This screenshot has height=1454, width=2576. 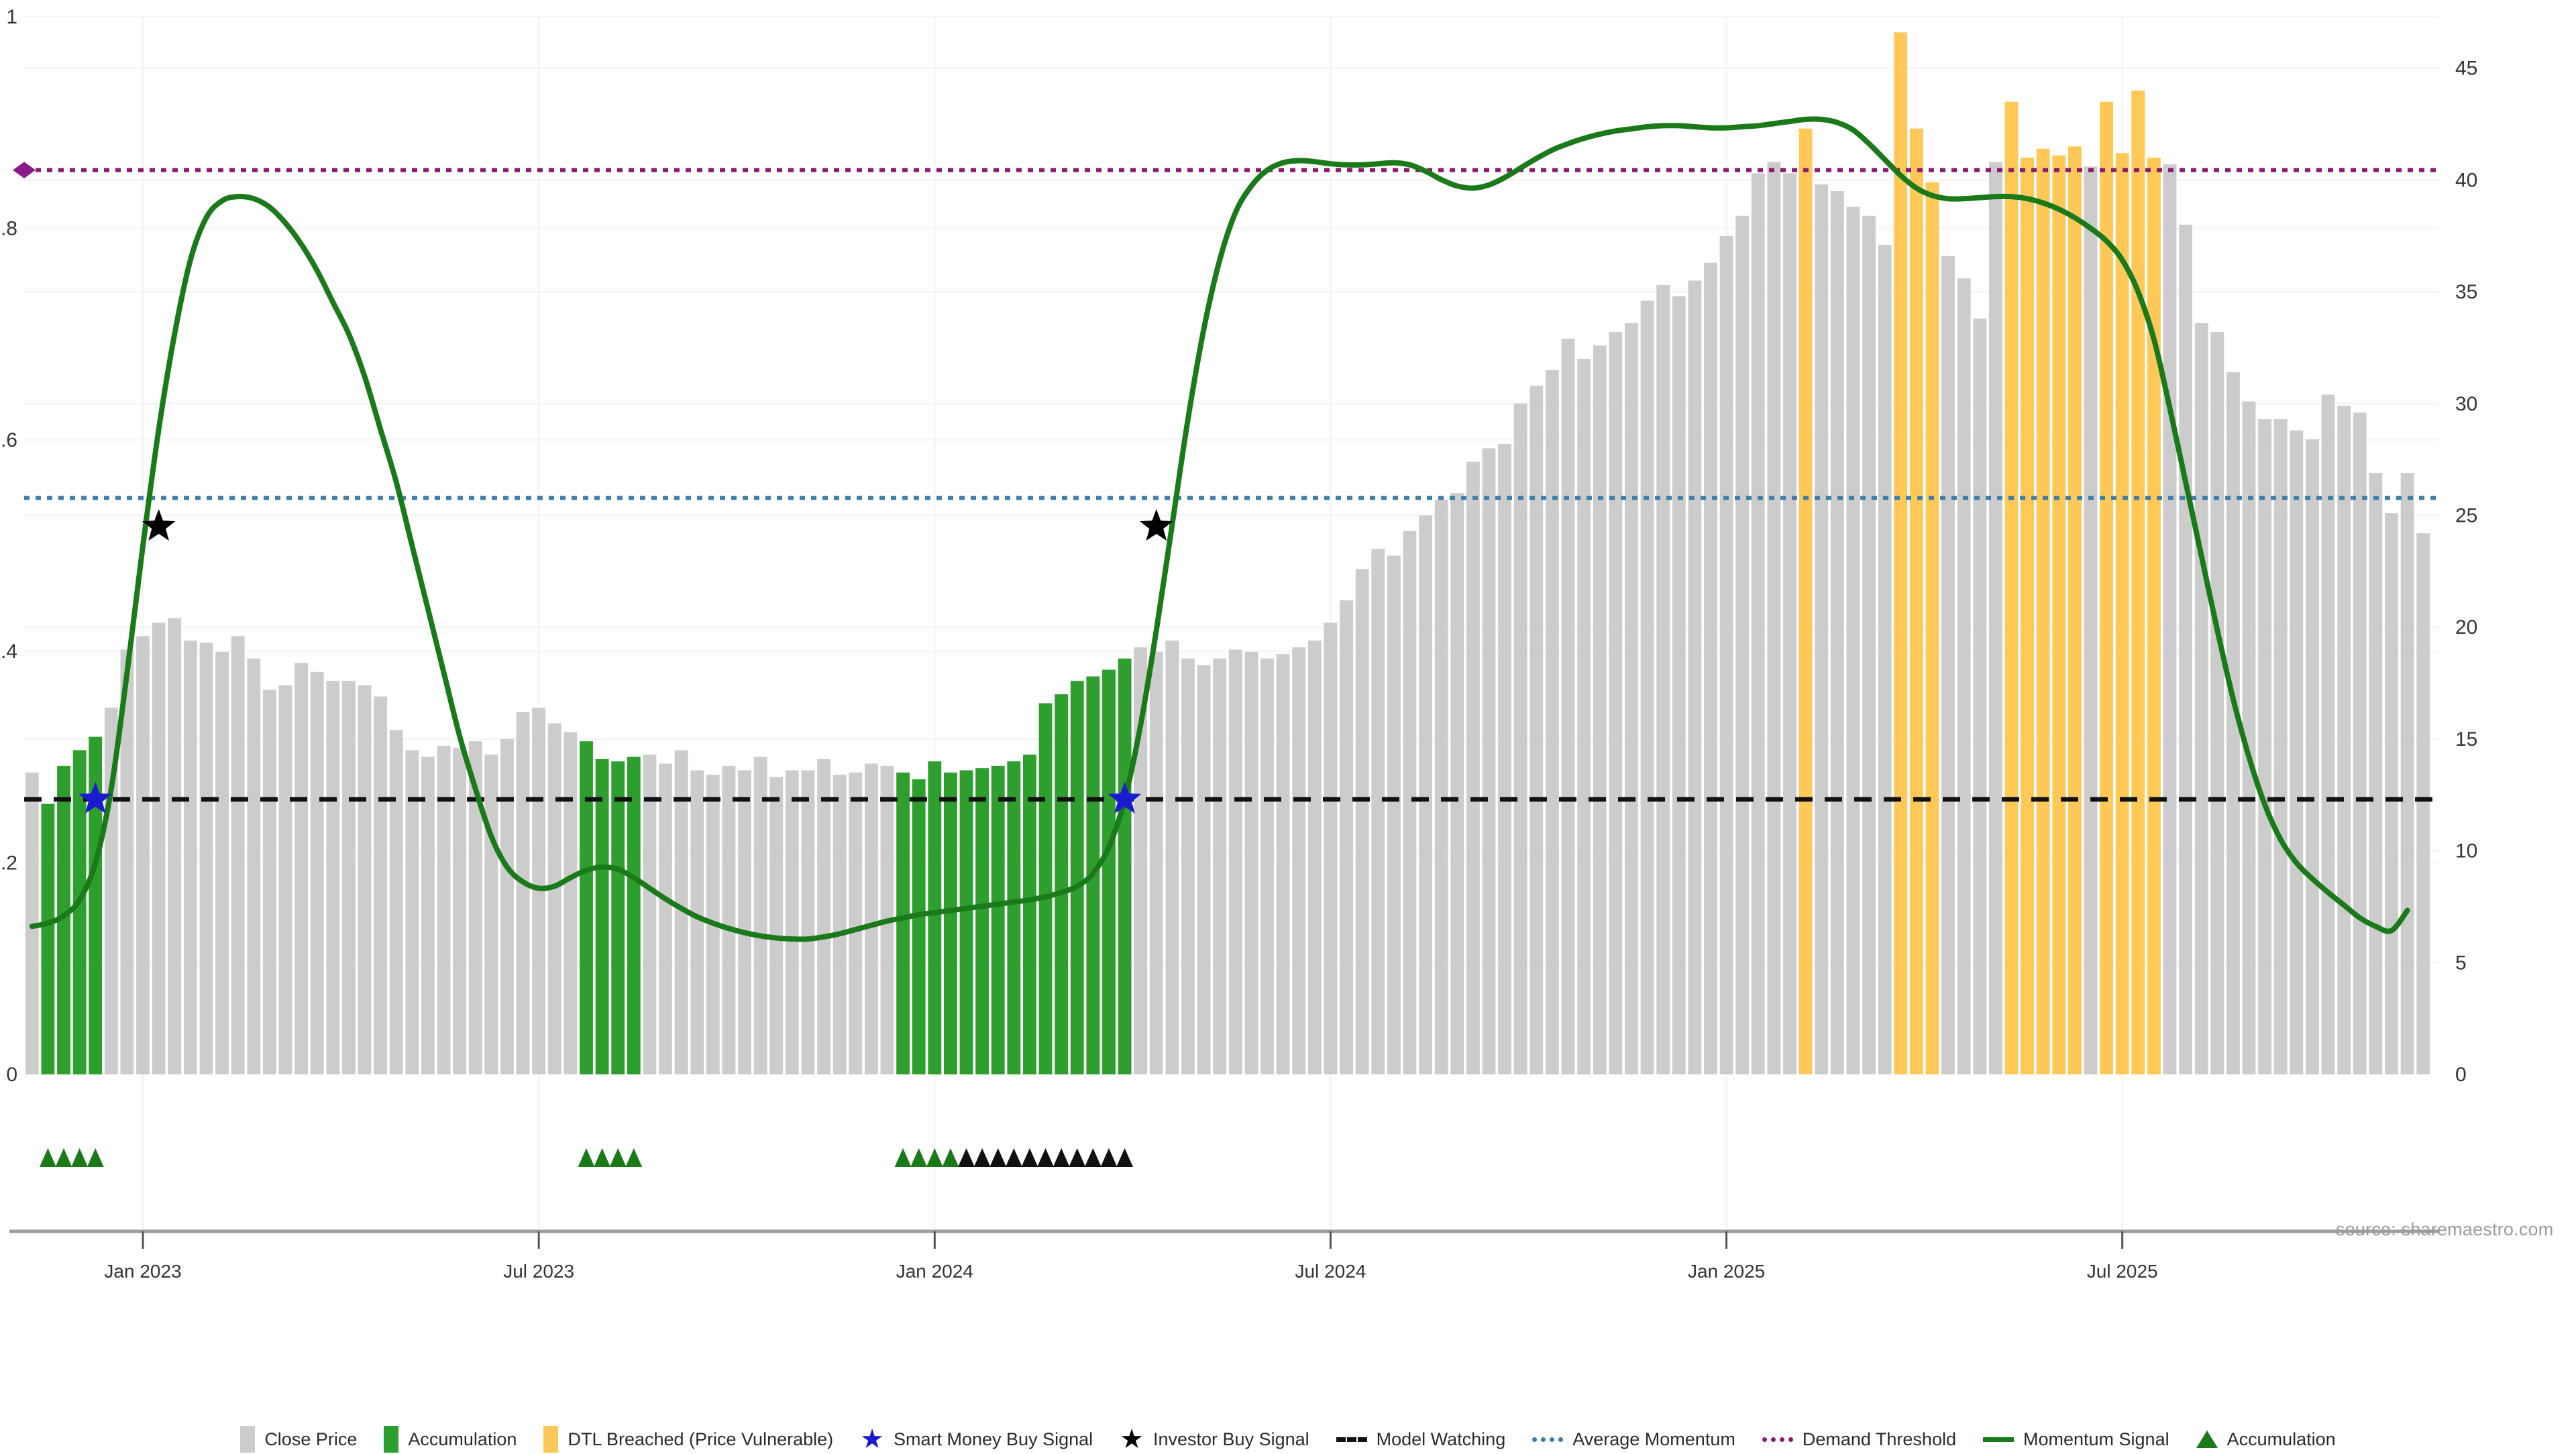 What do you see at coordinates (688, 1439) in the screenshot?
I see `legend-dtl-breached: DTL Breached (Price Vulnerable)` at bounding box center [688, 1439].